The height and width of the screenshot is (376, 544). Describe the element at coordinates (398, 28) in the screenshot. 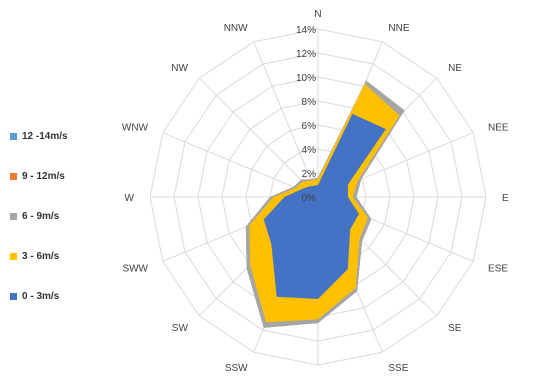

I see `direction-label: NNE` at that location.